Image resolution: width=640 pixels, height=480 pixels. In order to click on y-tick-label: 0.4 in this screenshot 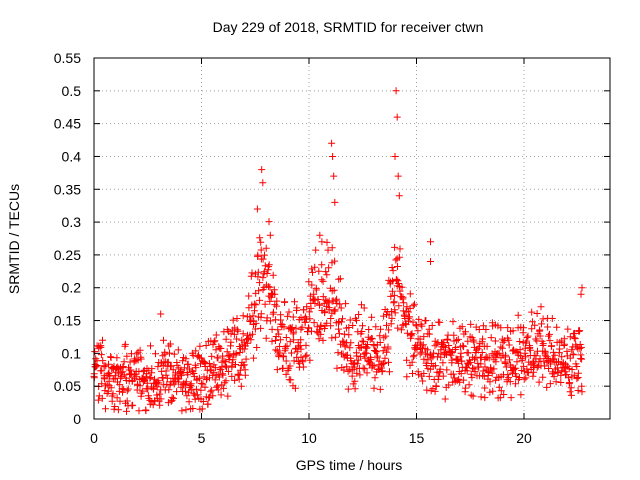, I will do `click(72, 156)`.